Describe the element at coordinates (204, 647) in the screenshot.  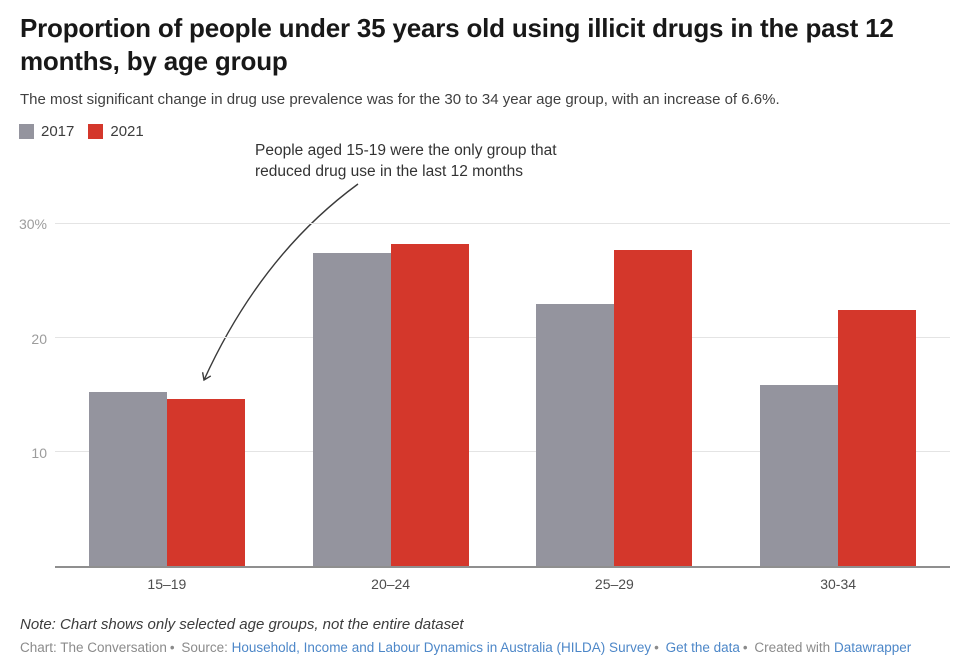
I see `source-label: Source:` at that location.